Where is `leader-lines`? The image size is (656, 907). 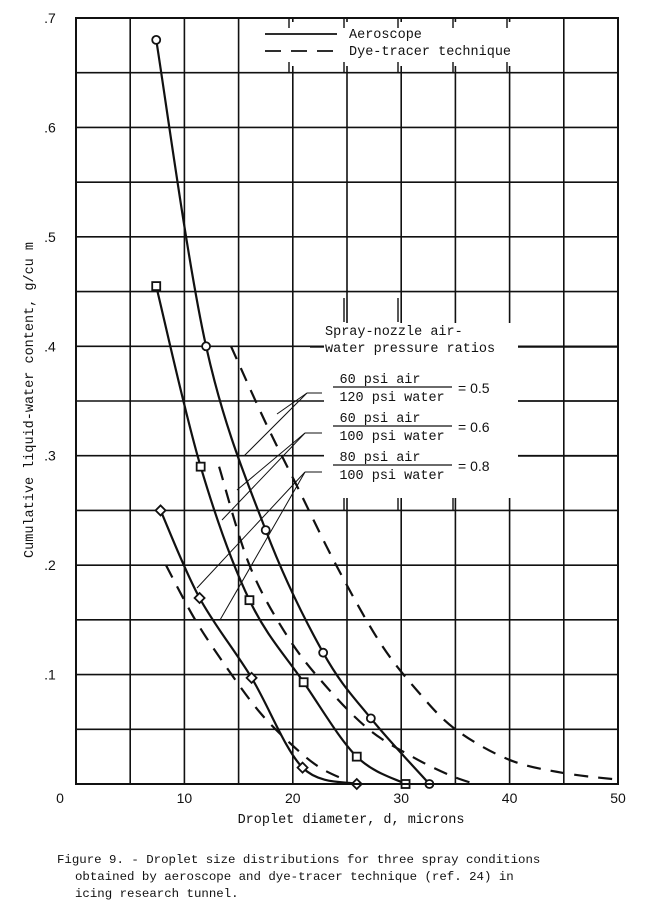 leader-lines is located at coordinates (259, 506).